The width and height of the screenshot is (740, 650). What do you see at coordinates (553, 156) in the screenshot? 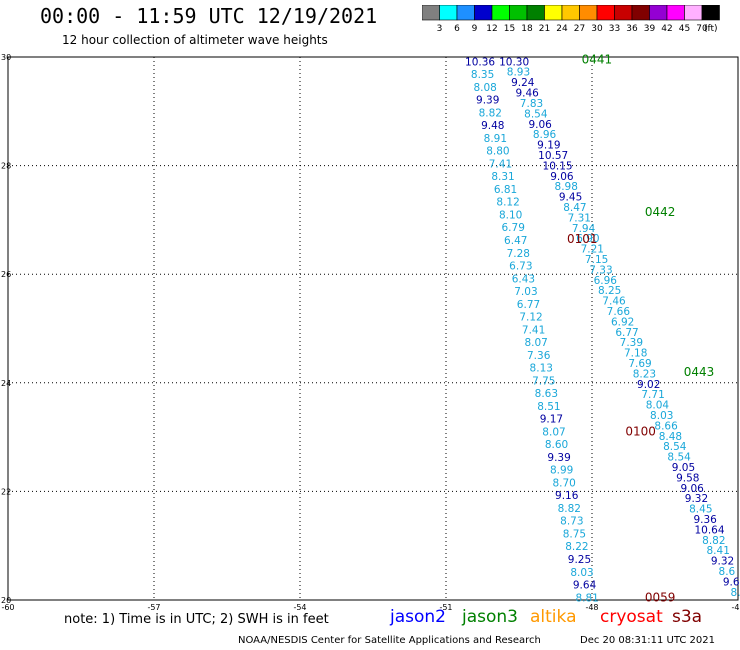
I see `wave-height-value: 10.57` at bounding box center [553, 156].